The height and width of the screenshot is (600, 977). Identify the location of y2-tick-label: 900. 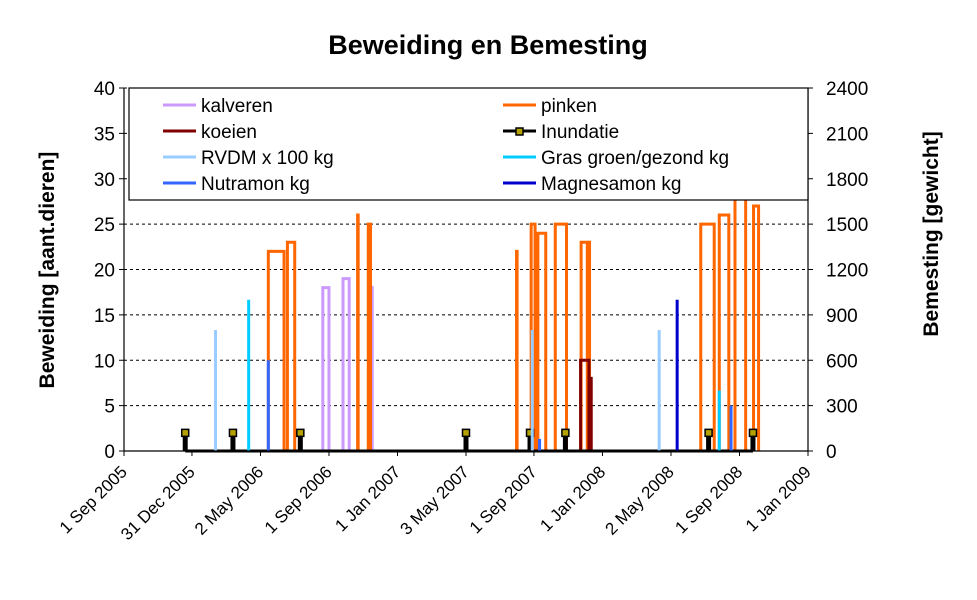
(842, 316).